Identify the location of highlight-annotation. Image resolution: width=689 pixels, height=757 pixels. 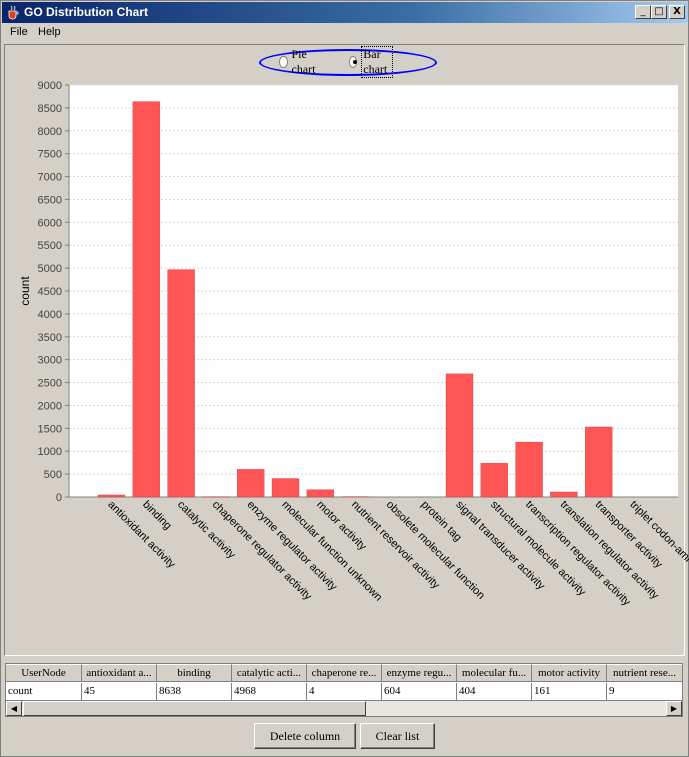
(348, 62).